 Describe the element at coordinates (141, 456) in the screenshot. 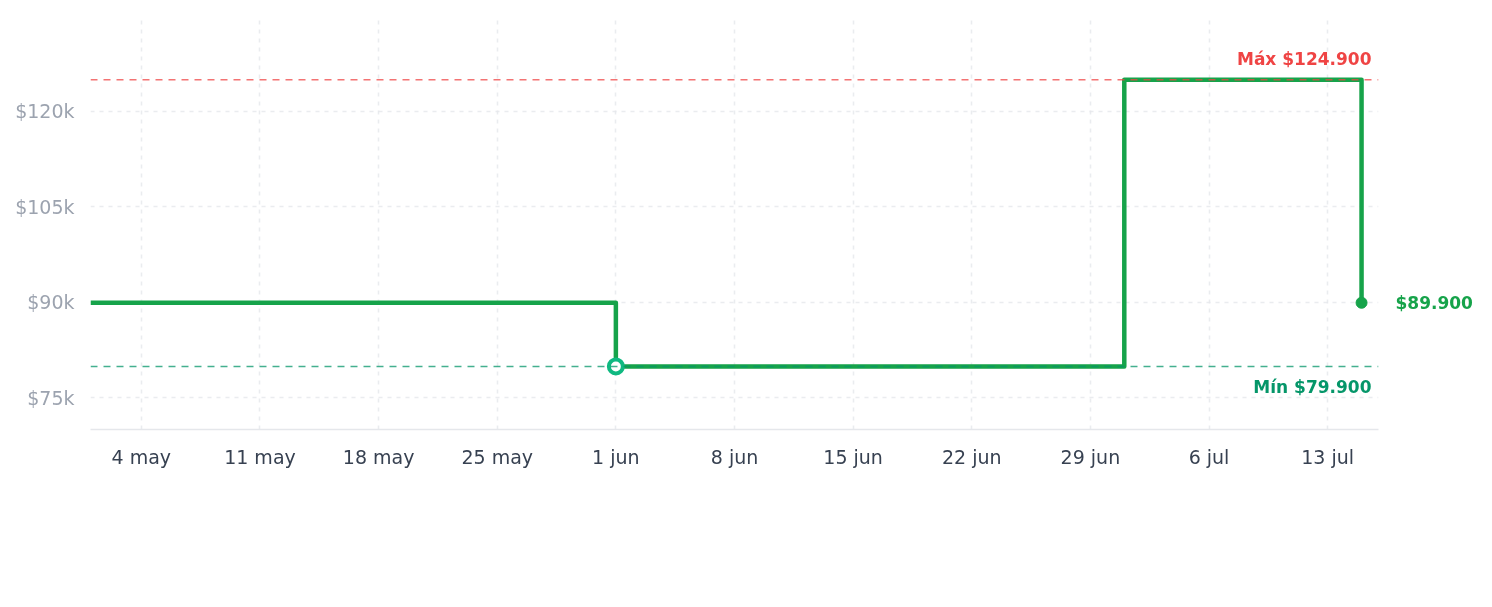

I see `x-tick-label: 4 may` at that location.